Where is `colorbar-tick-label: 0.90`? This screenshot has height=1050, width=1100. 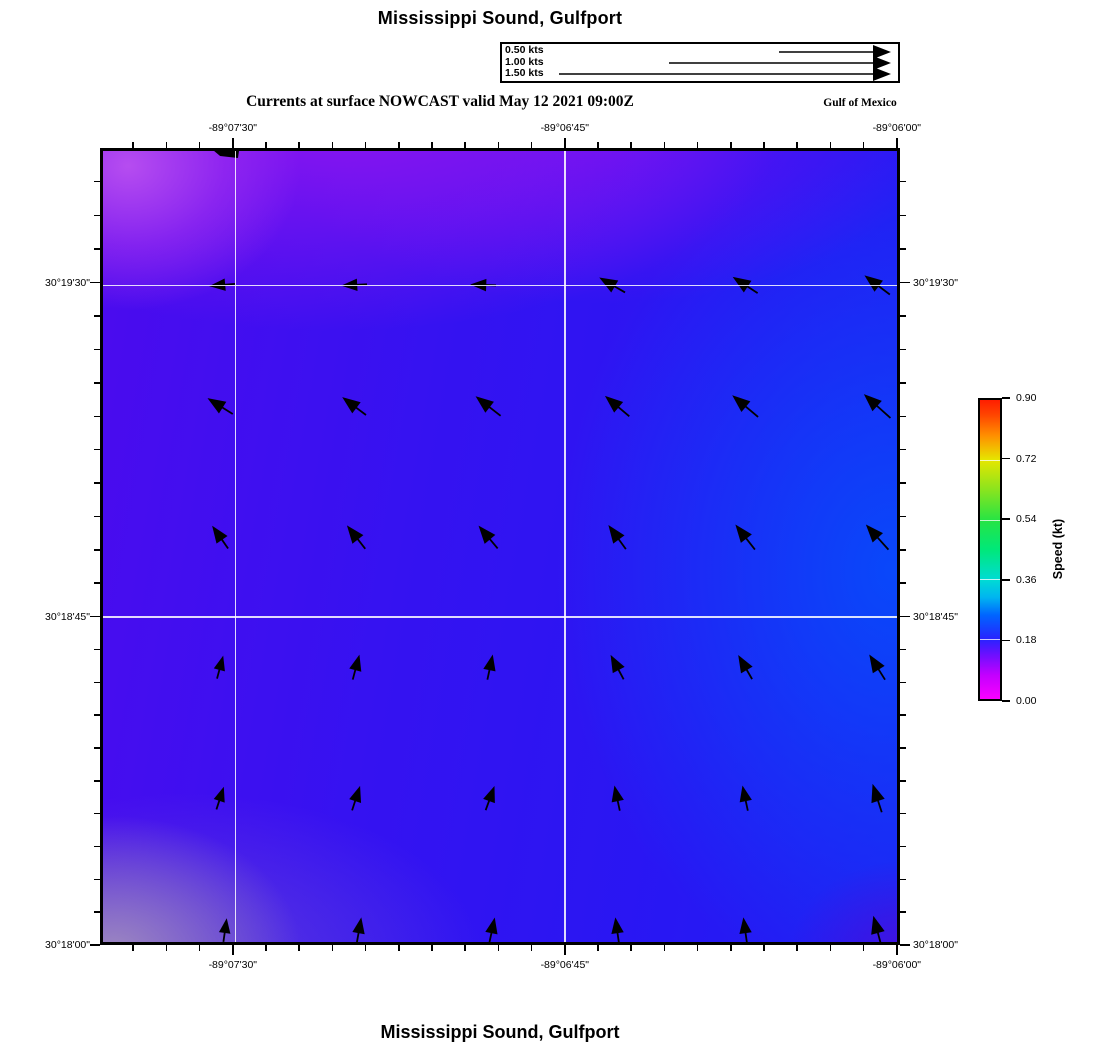 colorbar-tick-label: 0.90 is located at coordinates (1026, 398).